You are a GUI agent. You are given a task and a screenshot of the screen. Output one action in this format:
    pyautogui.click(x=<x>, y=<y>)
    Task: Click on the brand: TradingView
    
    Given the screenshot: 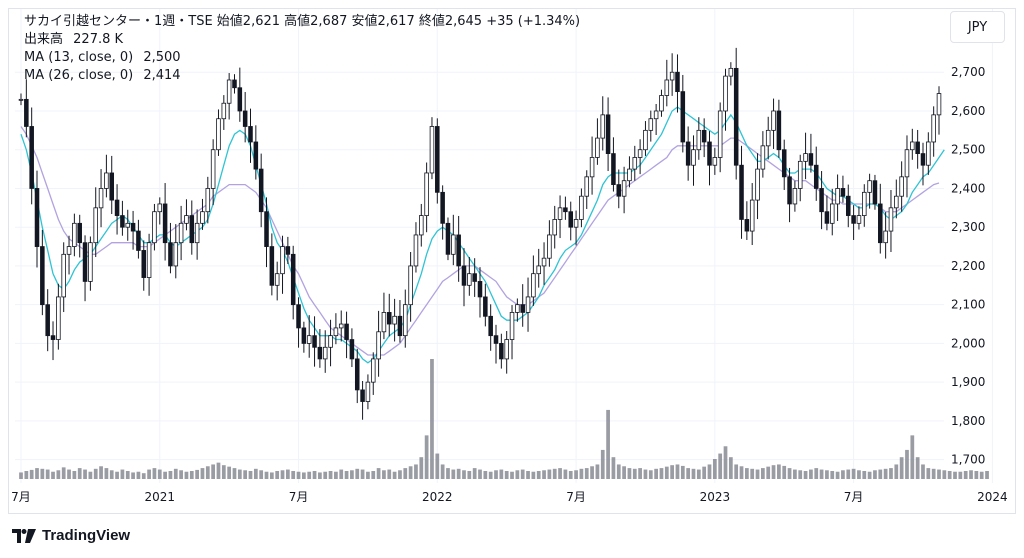 What is the action you would take?
    pyautogui.click(x=71, y=535)
    